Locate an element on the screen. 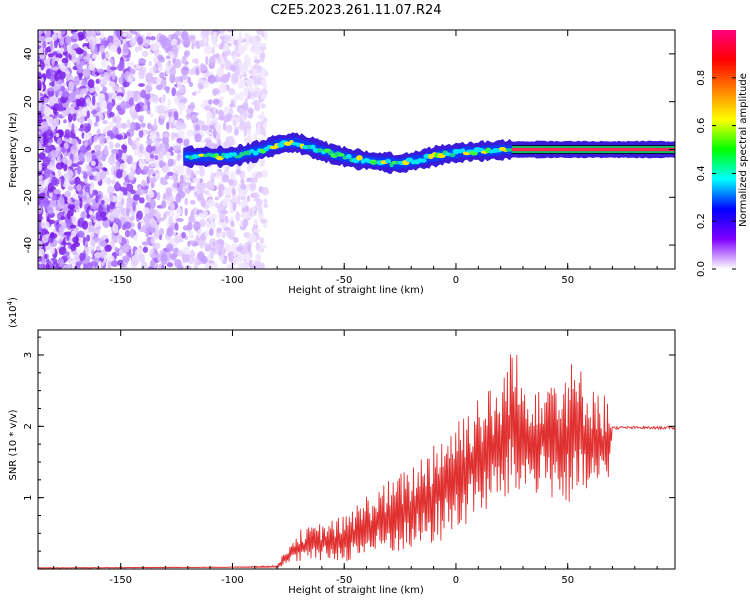 Image resolution: width=750 pixels, height=600 pixels. colorbar-tick-label: 0.6 is located at coordinates (701, 126).